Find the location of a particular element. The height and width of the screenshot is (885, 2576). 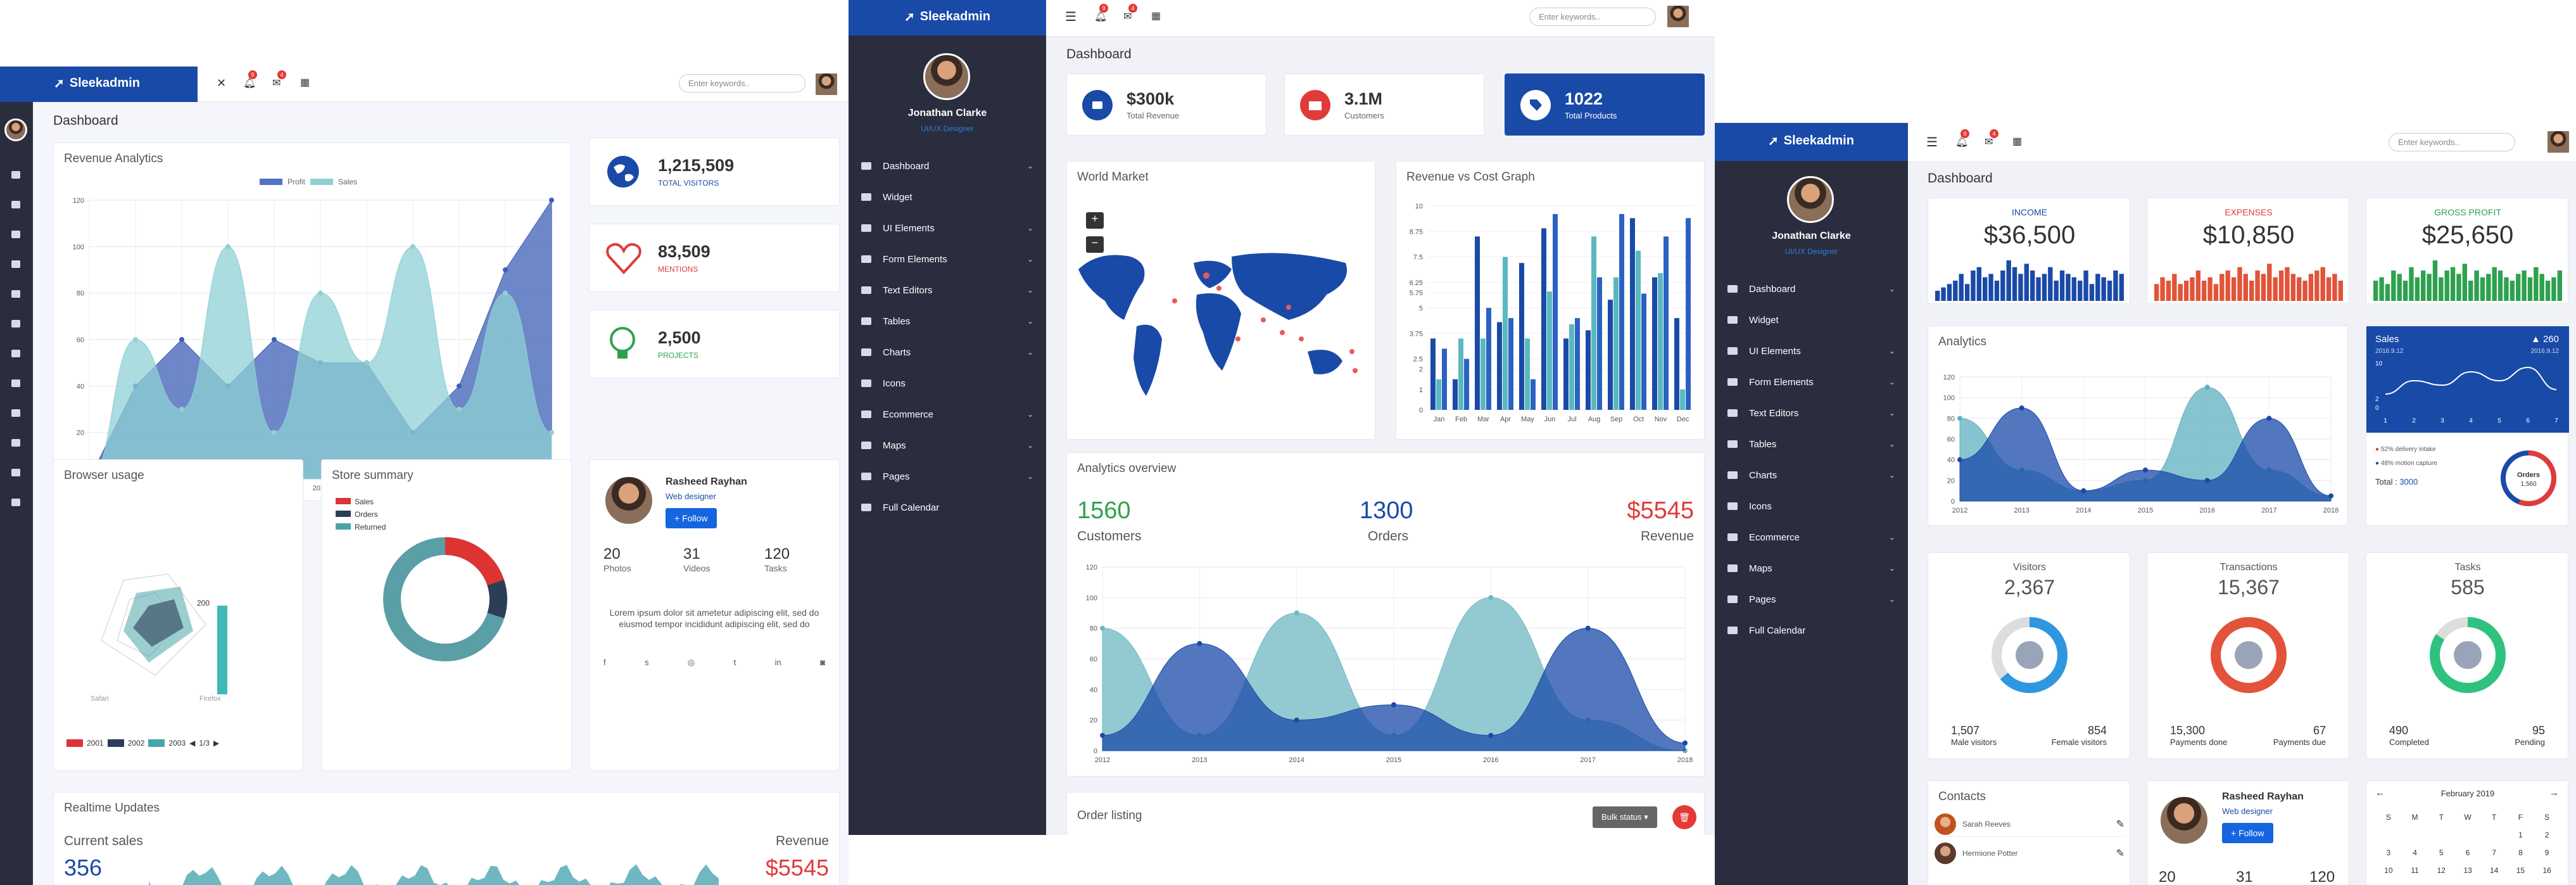

calendar-icon is located at coordinates (15, 502).